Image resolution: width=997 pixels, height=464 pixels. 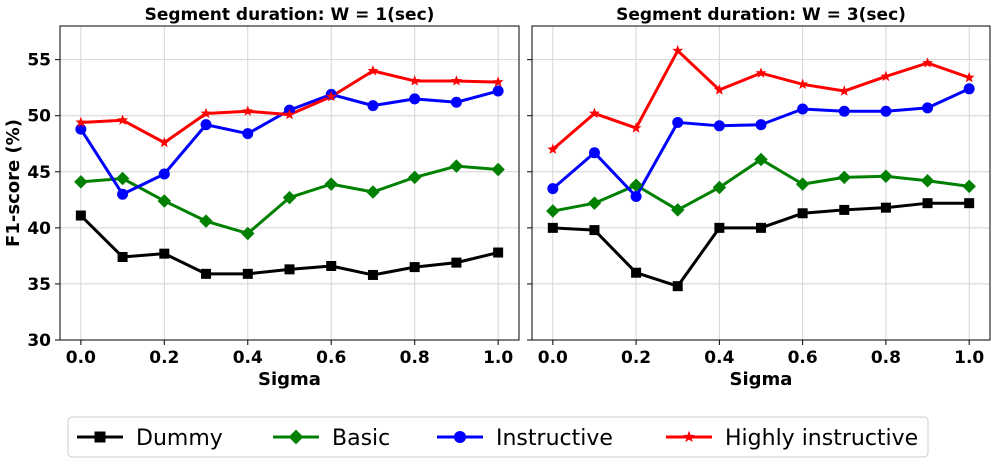 I want to click on y-axis-label: F1-score (%), so click(x=13, y=183).